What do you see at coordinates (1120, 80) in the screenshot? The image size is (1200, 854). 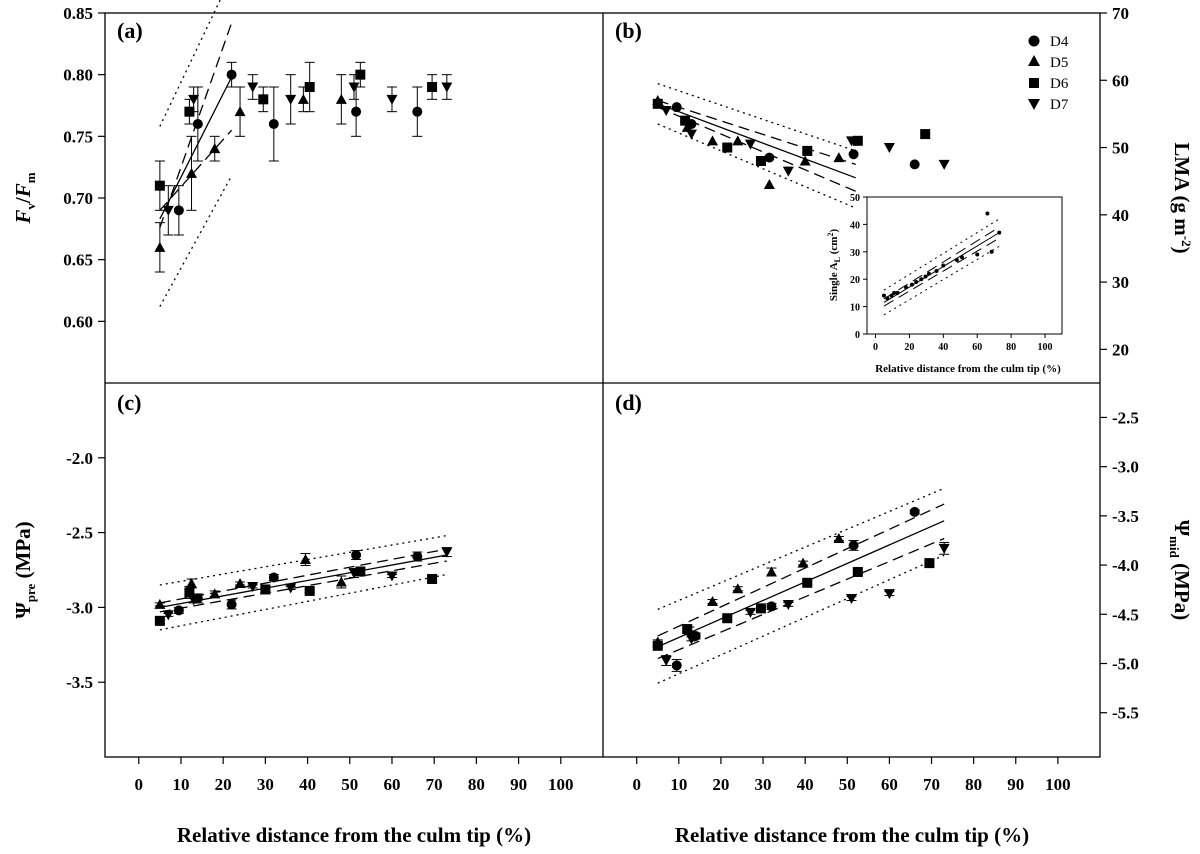 I see `panel-b-y-tick-label: 60` at bounding box center [1120, 80].